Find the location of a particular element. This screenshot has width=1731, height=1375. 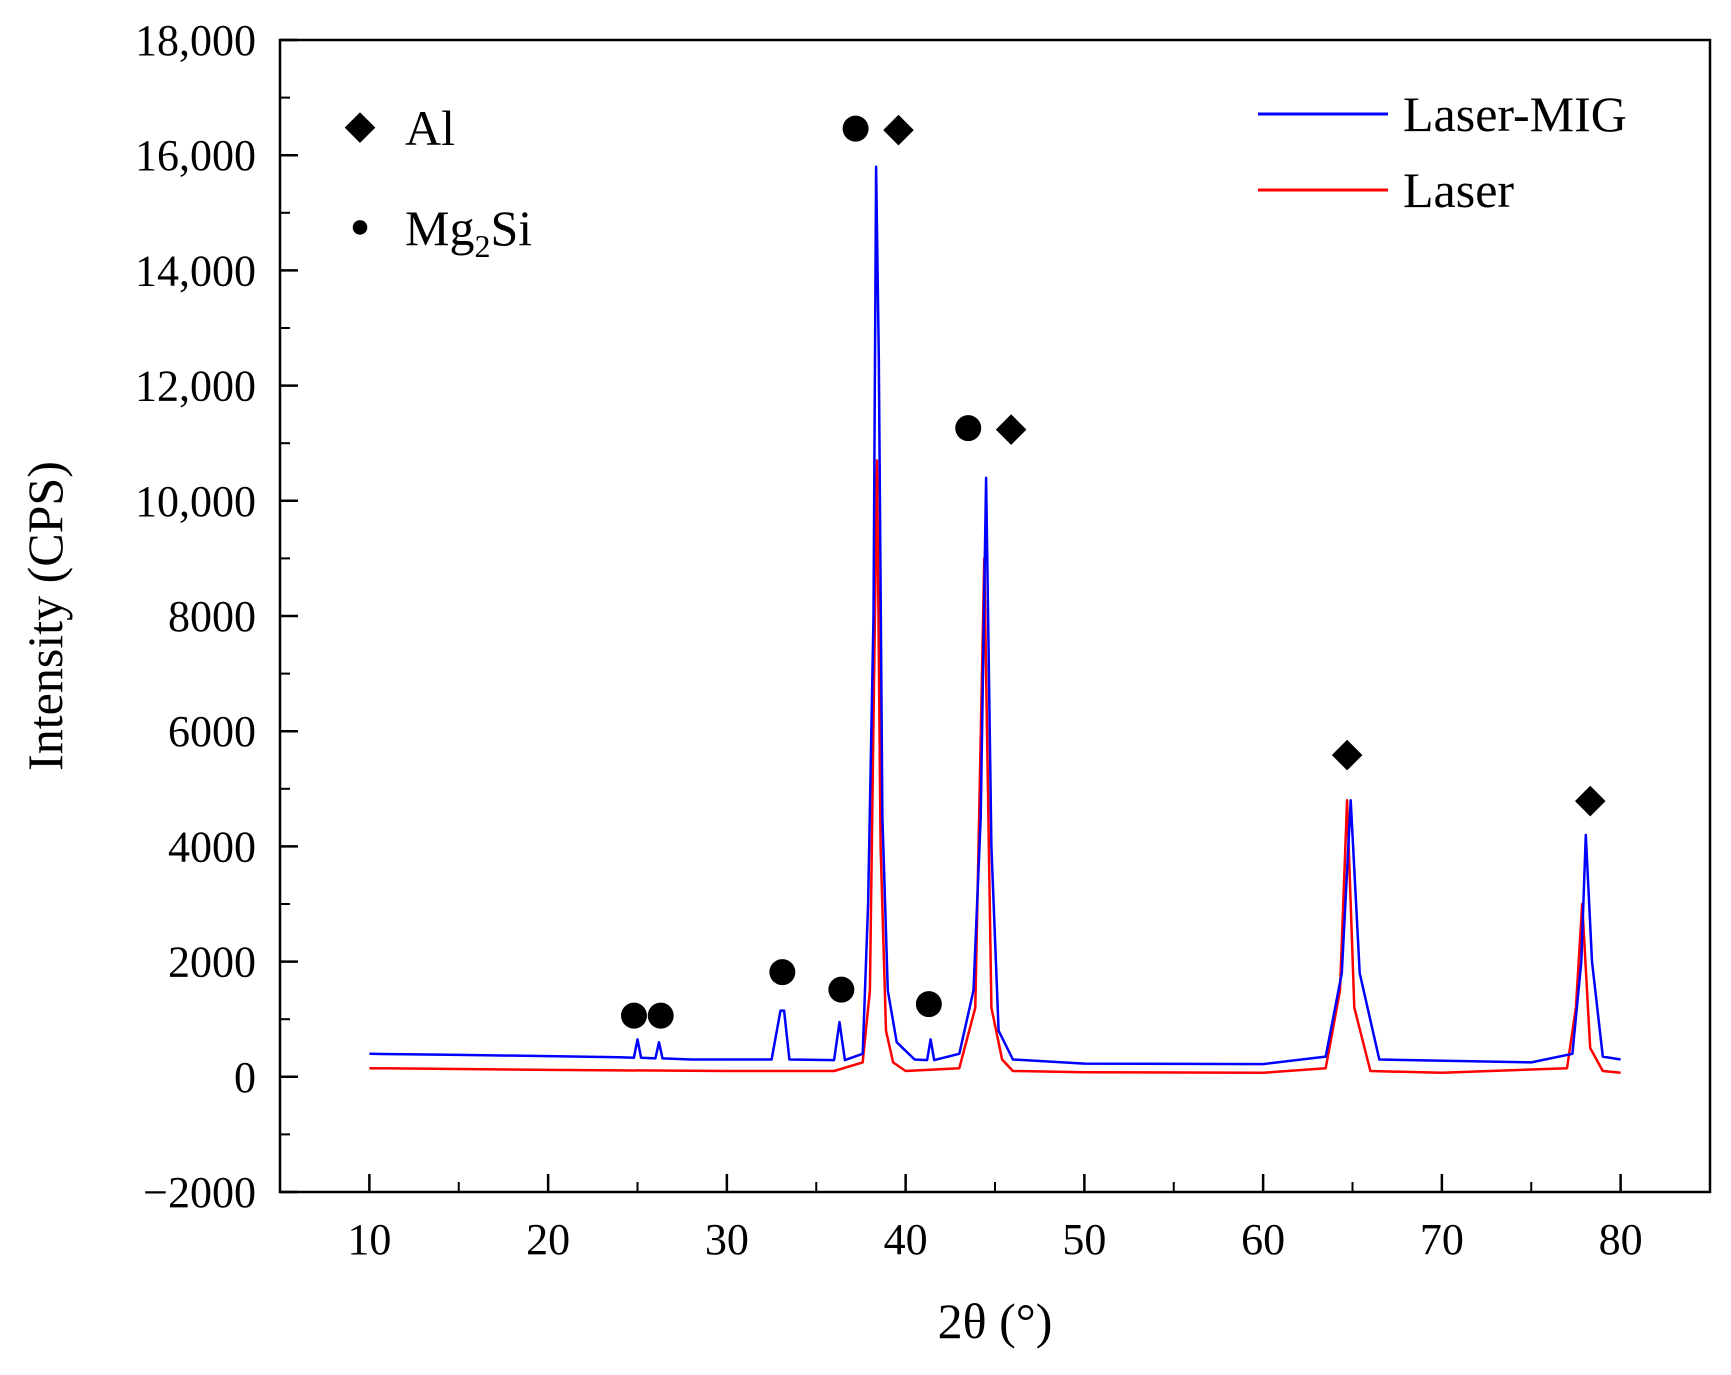

x-tick-label: 60 is located at coordinates (1263, 1239).